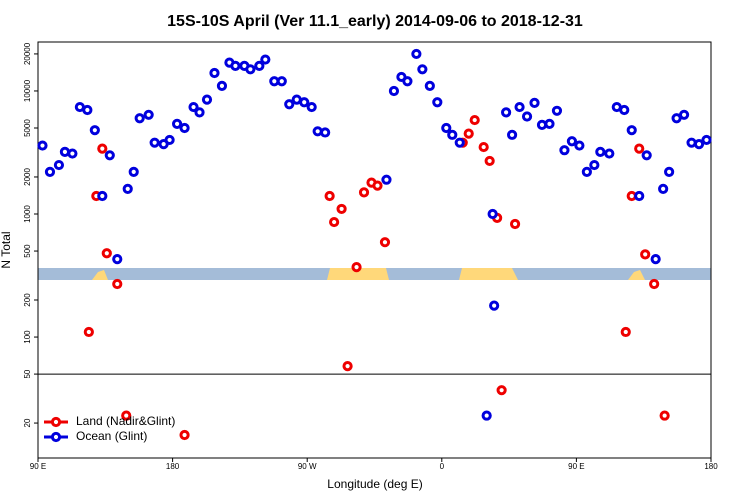  I want to click on x-tick-label: 90 W, so click(307, 466).